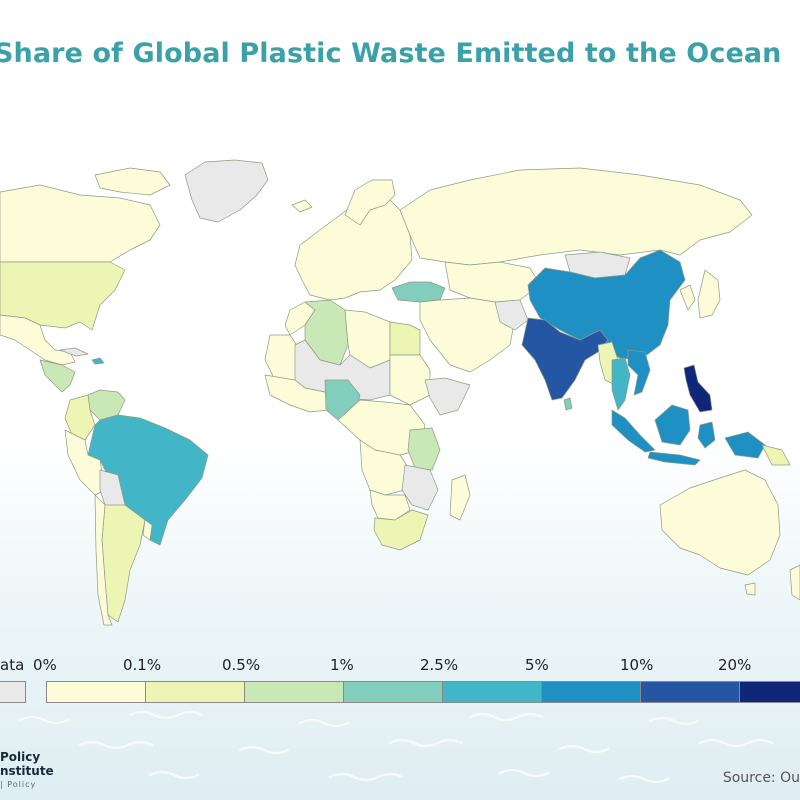 The width and height of the screenshot is (800, 800). I want to click on region-iran-grey, so click(511, 315).